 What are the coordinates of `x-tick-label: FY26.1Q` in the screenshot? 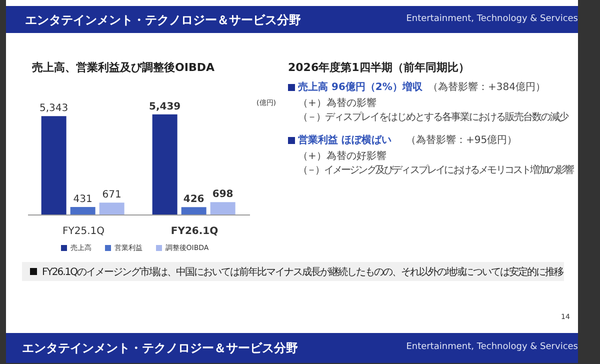 It's located at (194, 231).